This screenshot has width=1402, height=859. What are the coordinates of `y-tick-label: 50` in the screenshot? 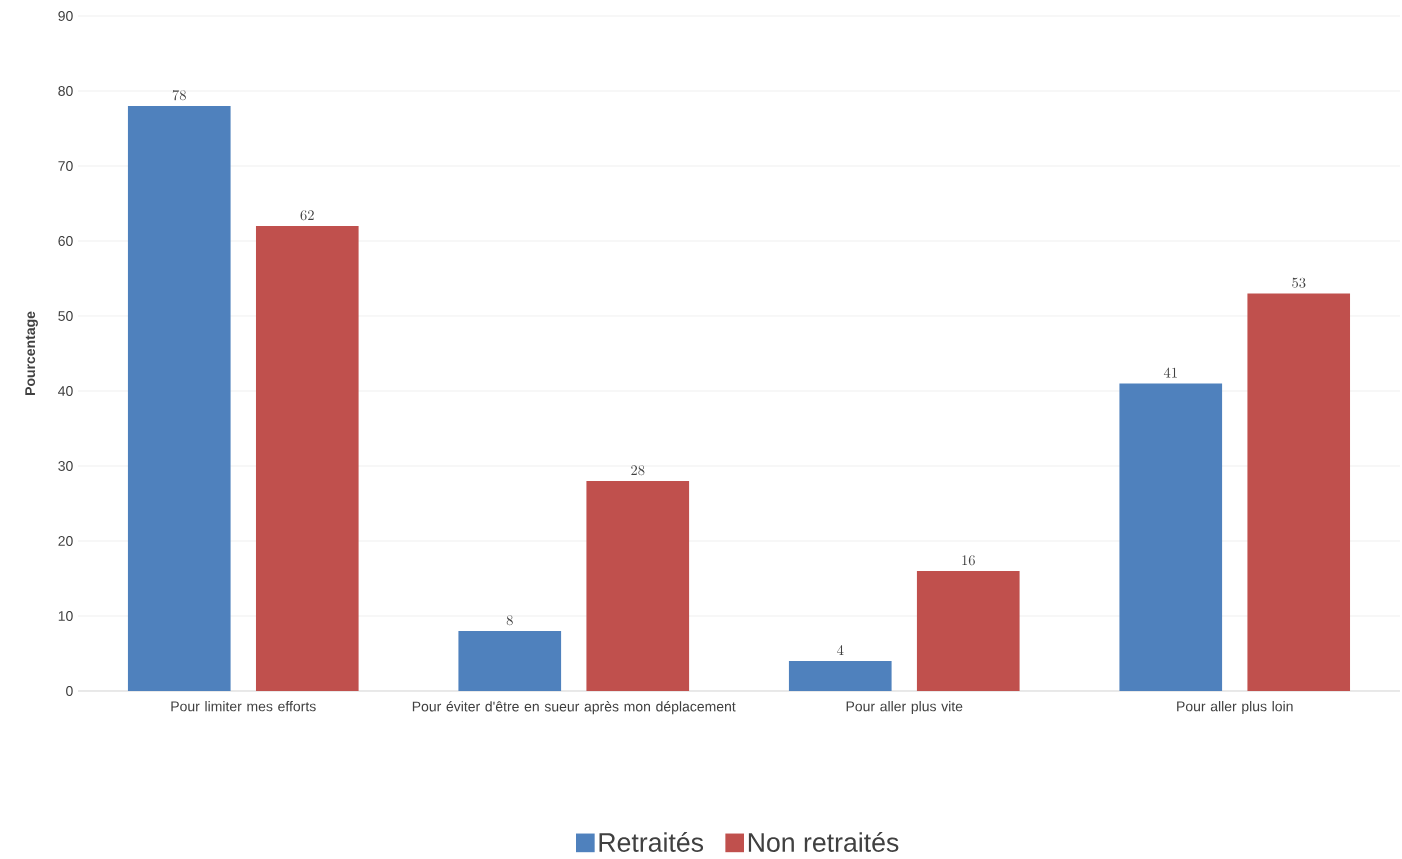 It's located at (65, 316).